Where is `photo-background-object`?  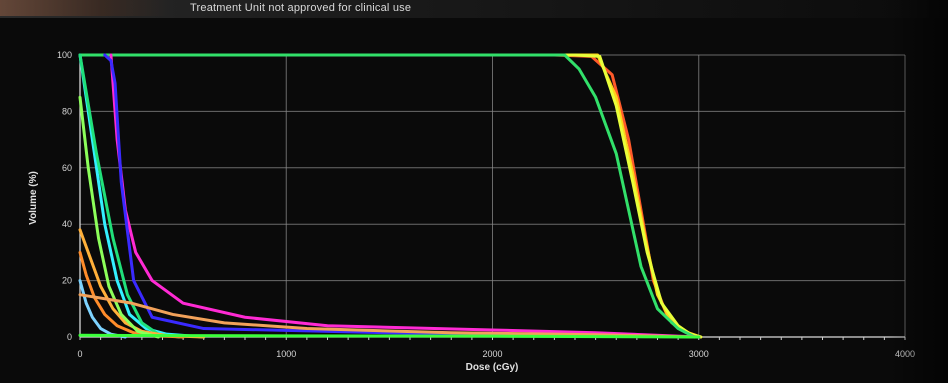 photo-background-object is located at coordinates (85, 8).